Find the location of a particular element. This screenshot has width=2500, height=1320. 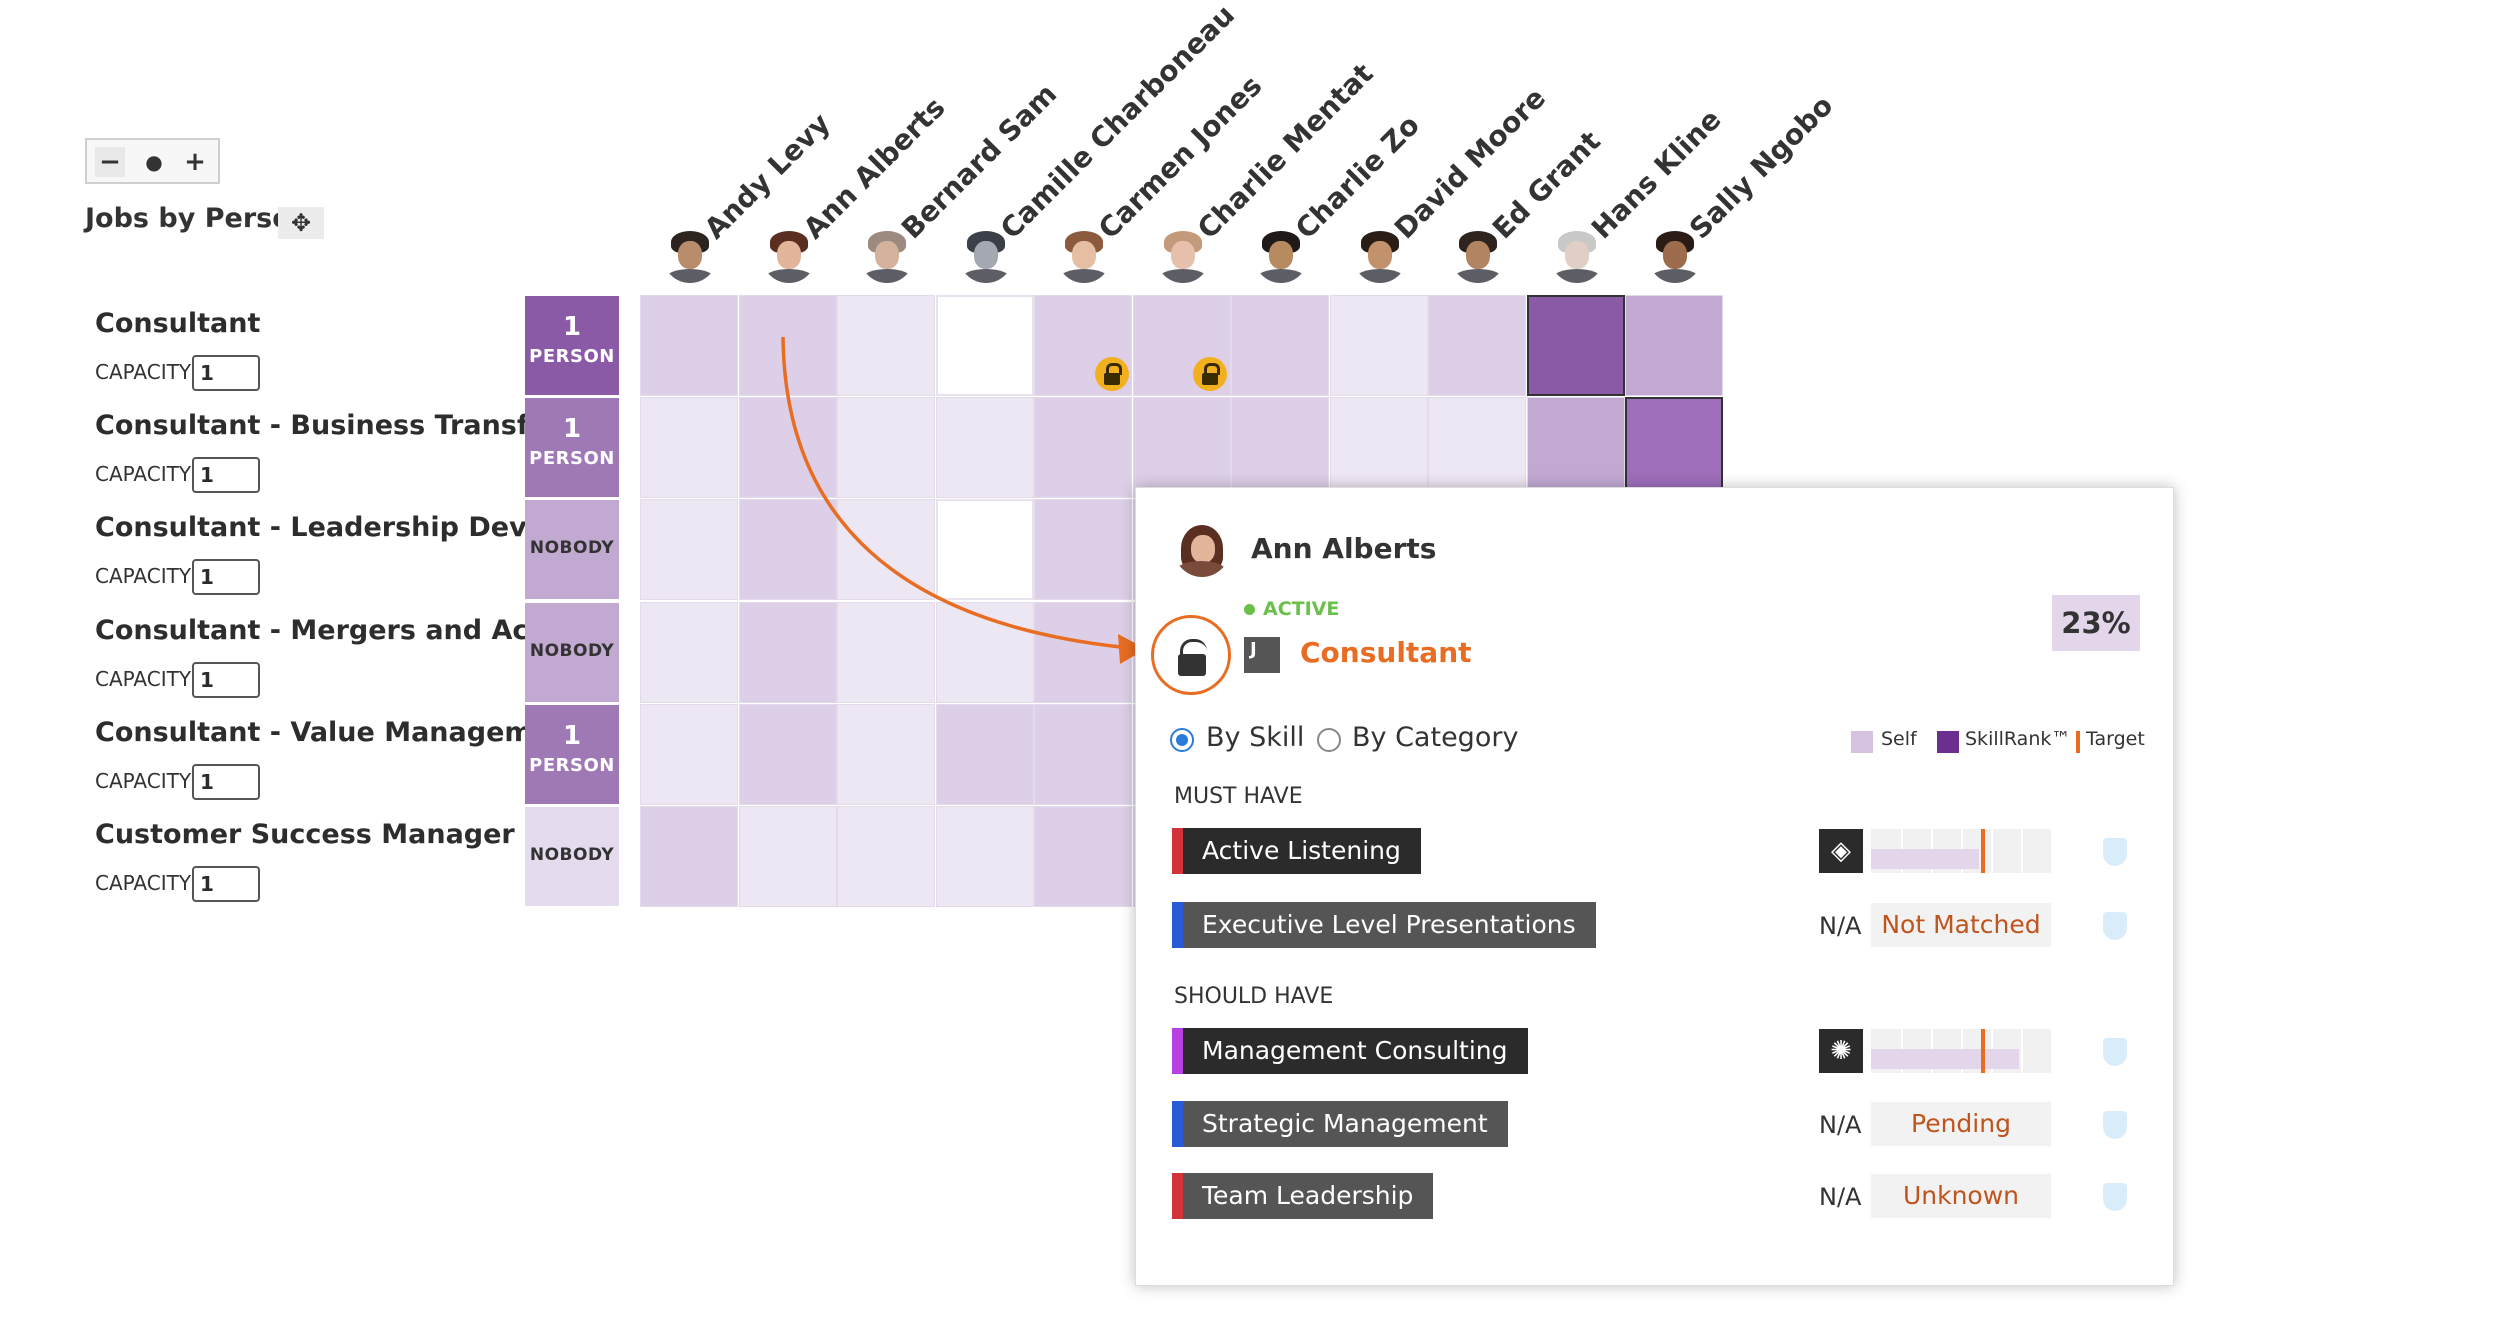

move-icon: ✥ is located at coordinates (301, 223).